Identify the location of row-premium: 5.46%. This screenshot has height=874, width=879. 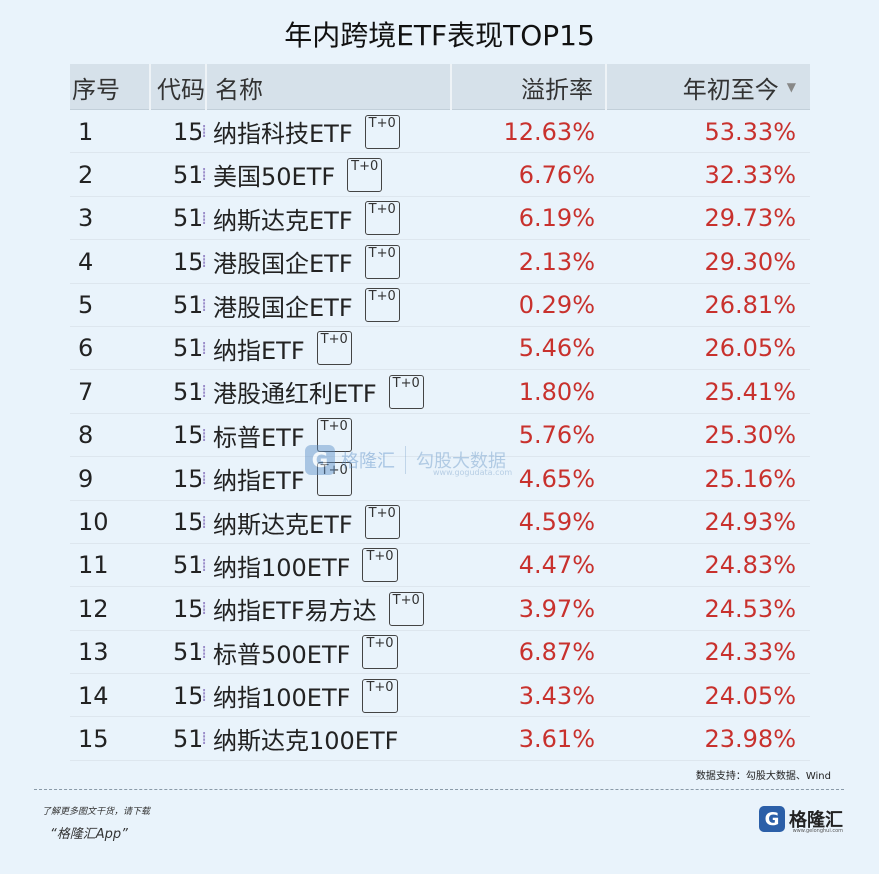
(556, 348).